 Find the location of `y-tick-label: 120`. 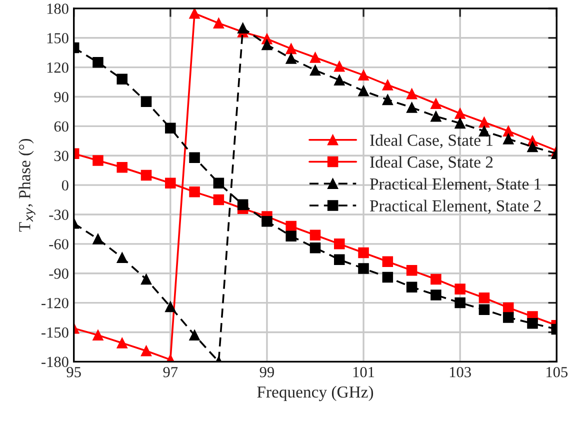

y-tick-label: 120 is located at coordinates (57, 67).